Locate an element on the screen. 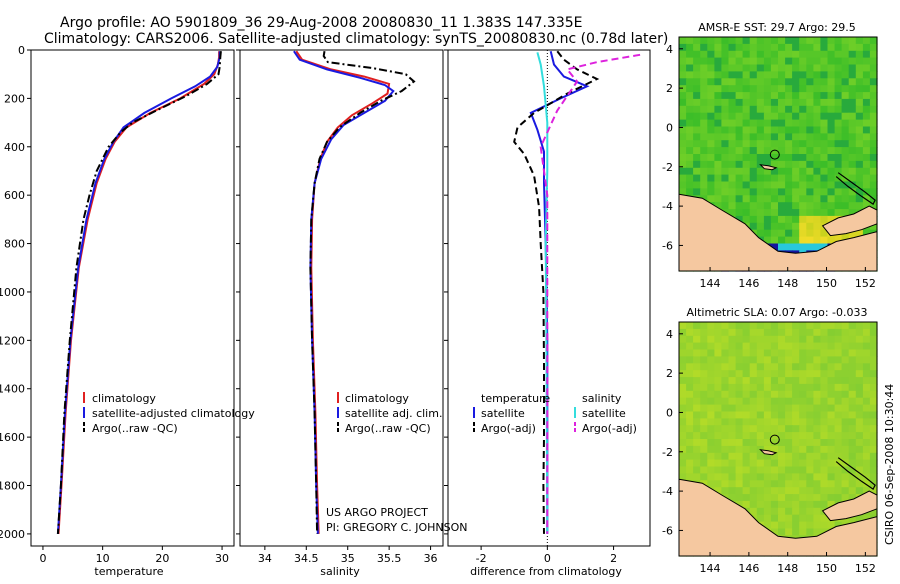 The height and width of the screenshot is (584, 900). map-y-tick-label: 2 is located at coordinates (669, 373).